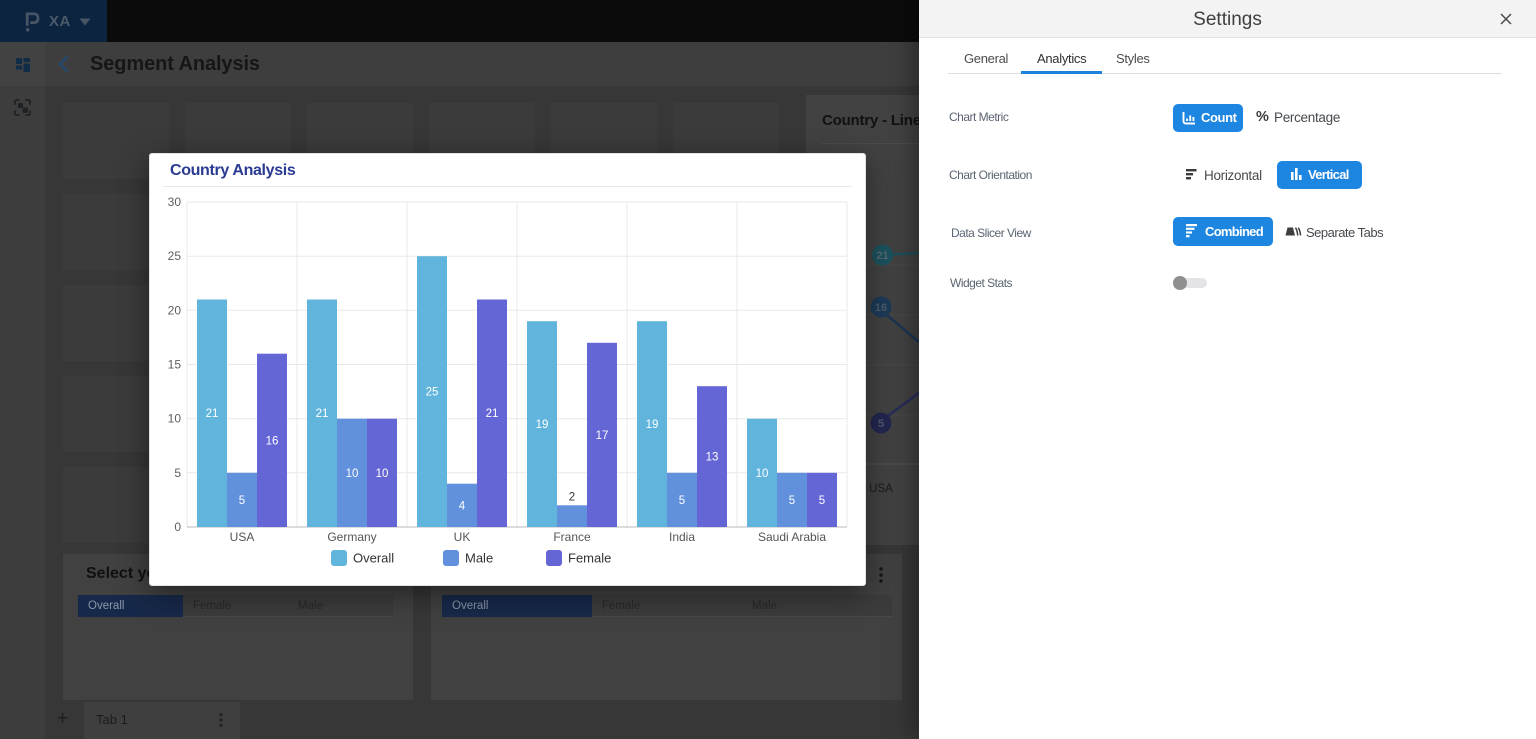  Describe the element at coordinates (589, 558) in the screenshot. I see `svg-text: Female` at that location.